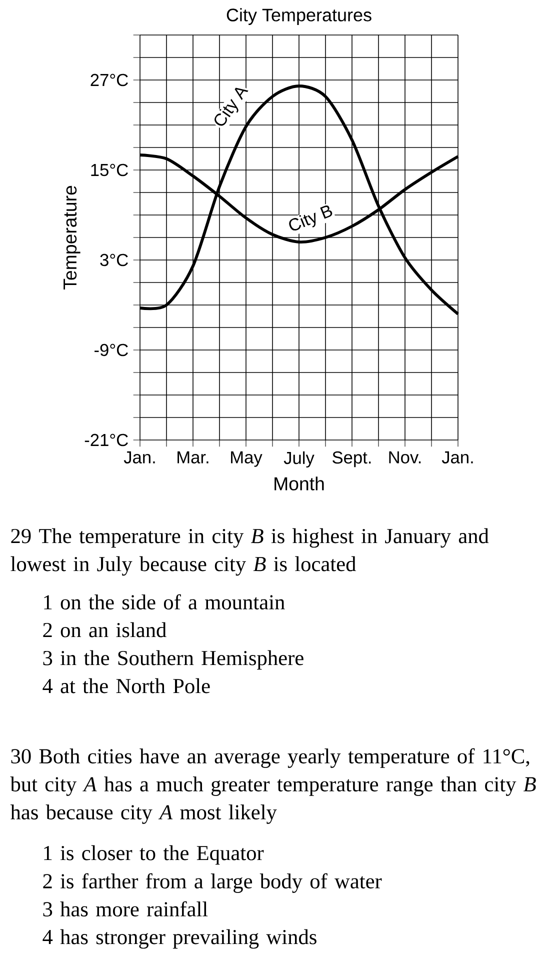  What do you see at coordinates (246, 459) in the screenshot?
I see `x-tick-label: May` at bounding box center [246, 459].